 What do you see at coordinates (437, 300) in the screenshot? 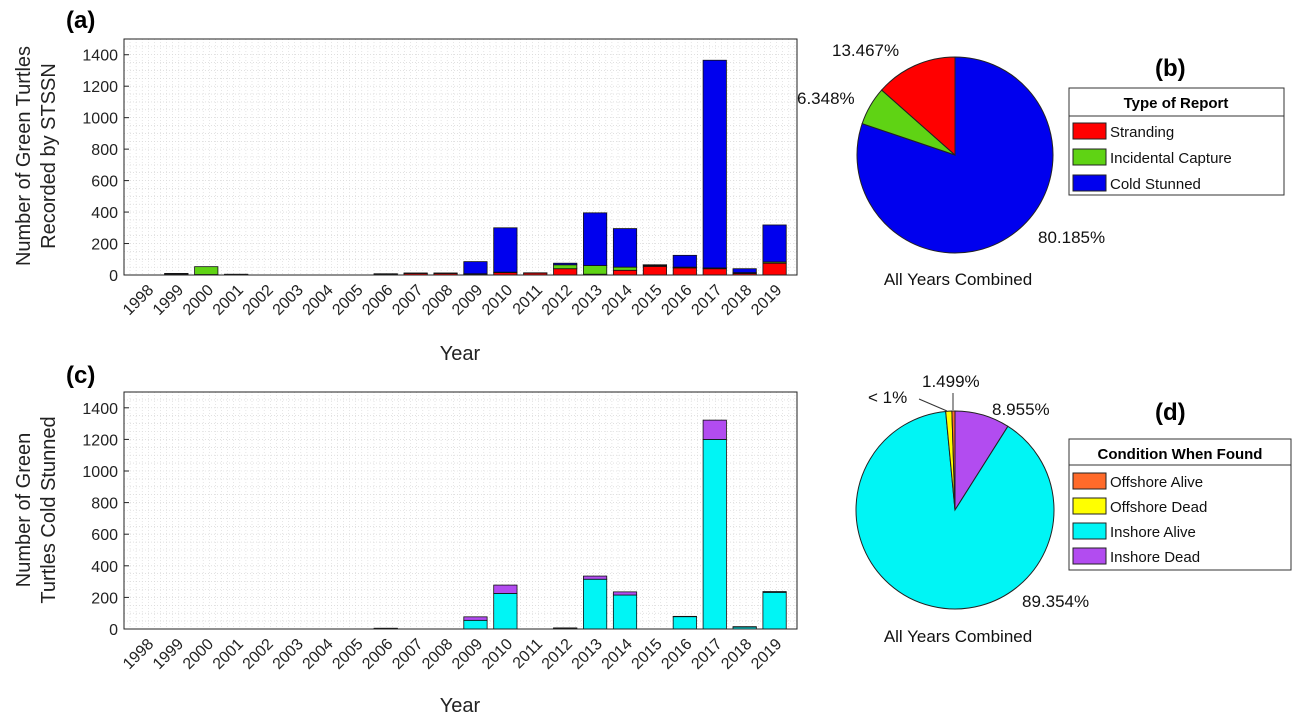
I see `x-tick-label: 2008` at bounding box center [437, 300].